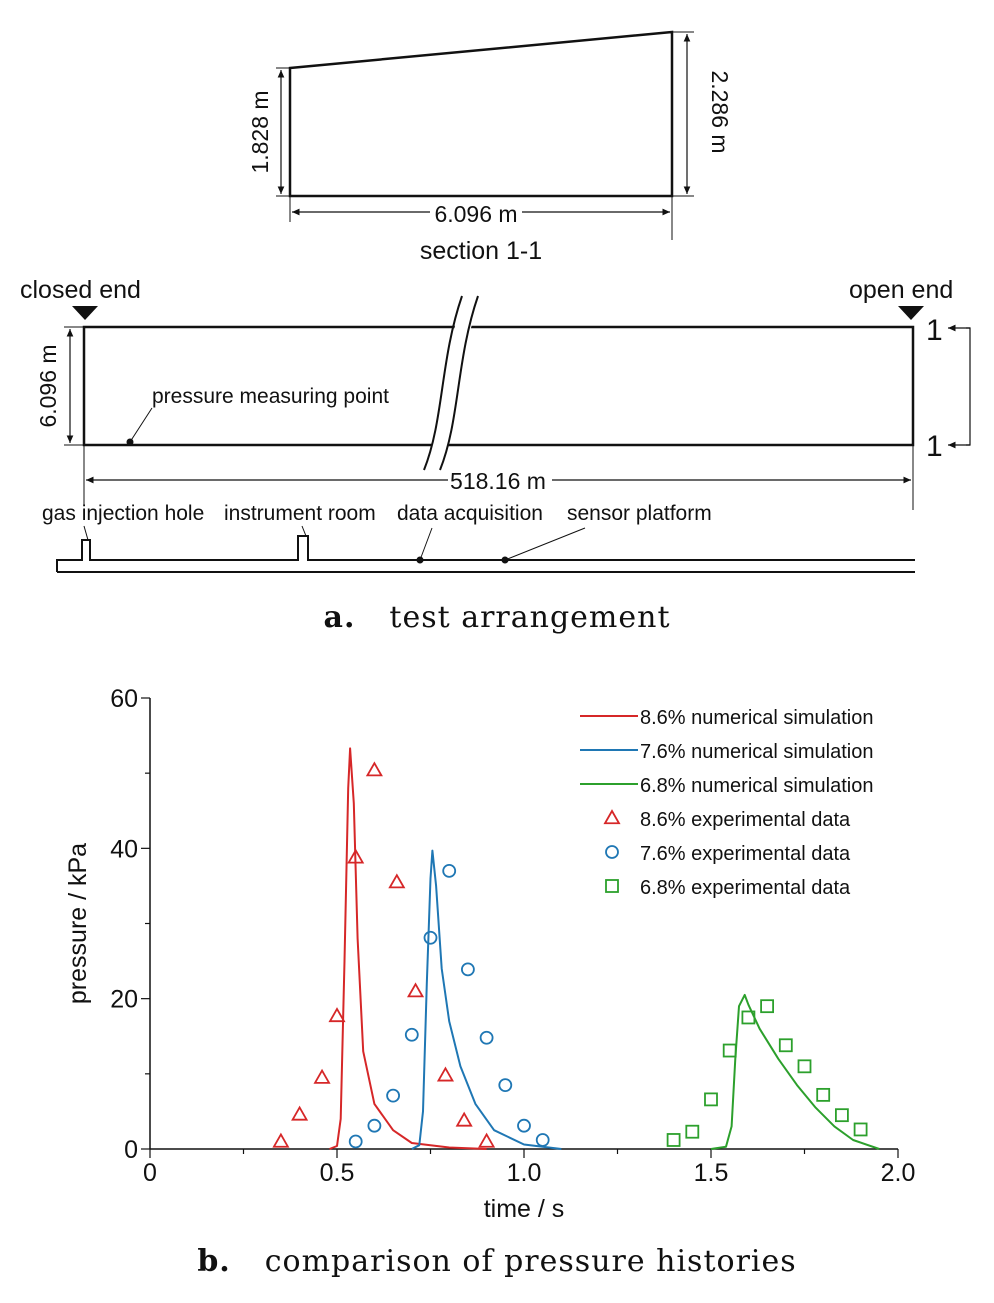  What do you see at coordinates (481, 251) in the screenshot?
I see `section-title: section 1-1` at bounding box center [481, 251].